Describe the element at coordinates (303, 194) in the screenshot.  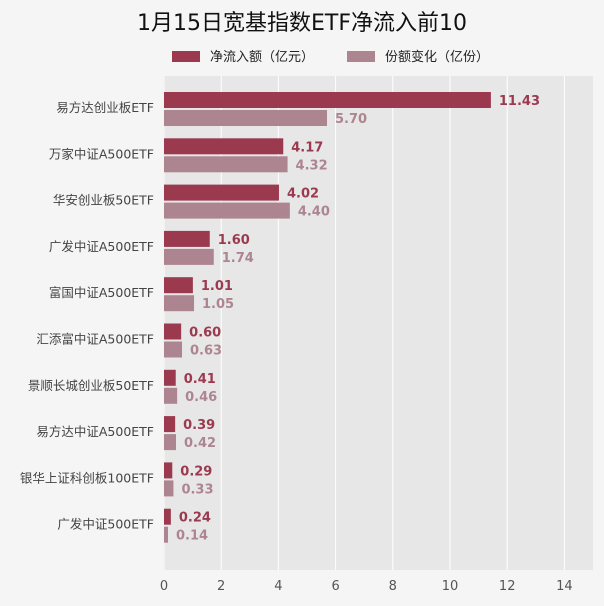
I see `data-label: 4.02` at that location.